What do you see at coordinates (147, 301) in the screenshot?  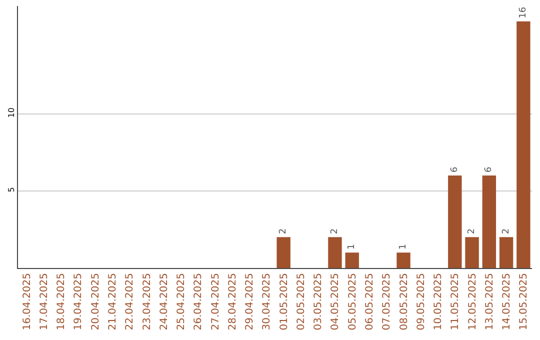 I see `x-tick-label: 23.04.2025` at bounding box center [147, 301].